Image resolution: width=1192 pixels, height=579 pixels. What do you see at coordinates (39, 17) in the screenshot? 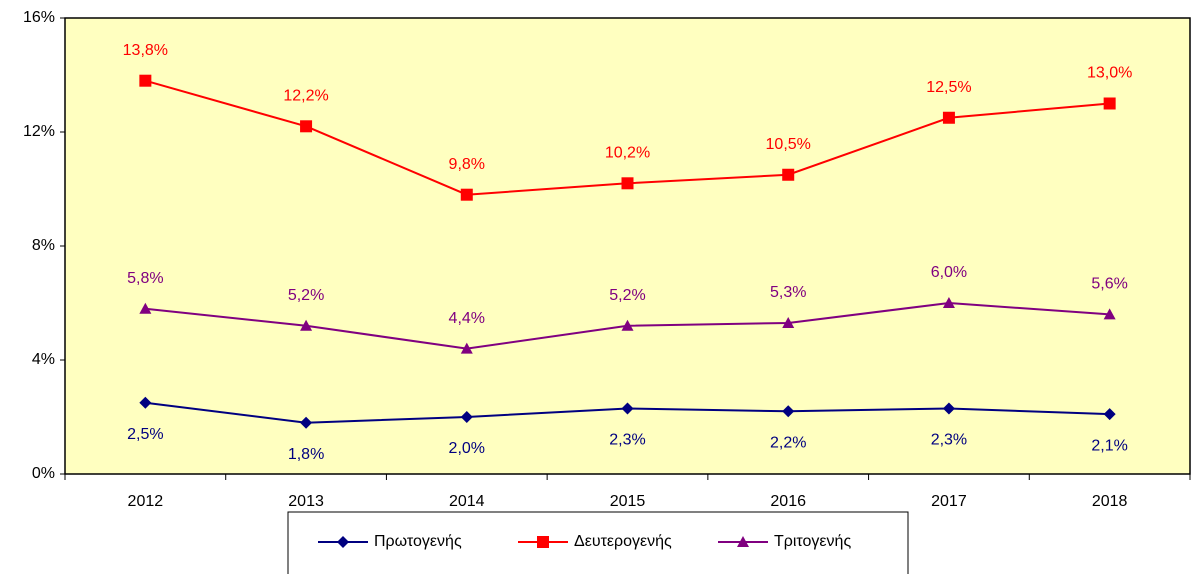
I see `y-tick-label: 16%` at bounding box center [39, 17].